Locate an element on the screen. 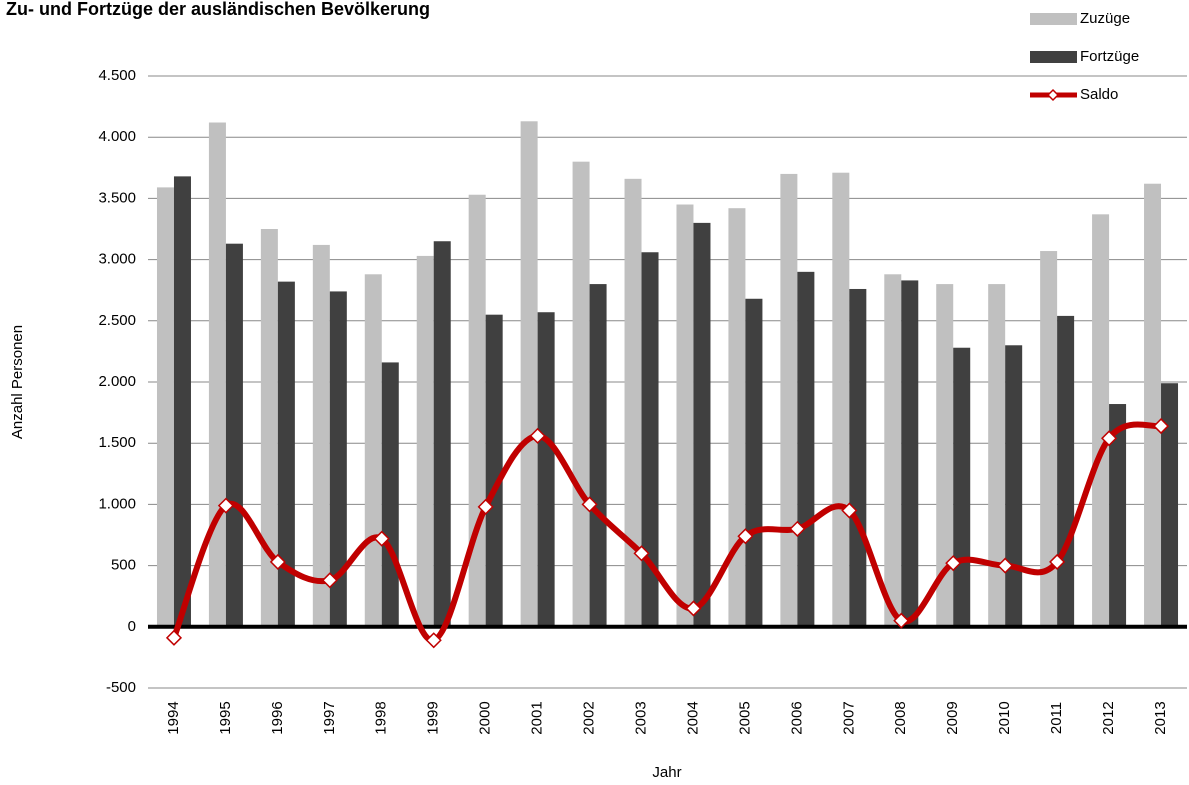 The height and width of the screenshot is (785, 1189). x-tick-label: 2008 is located at coordinates (900, 717).